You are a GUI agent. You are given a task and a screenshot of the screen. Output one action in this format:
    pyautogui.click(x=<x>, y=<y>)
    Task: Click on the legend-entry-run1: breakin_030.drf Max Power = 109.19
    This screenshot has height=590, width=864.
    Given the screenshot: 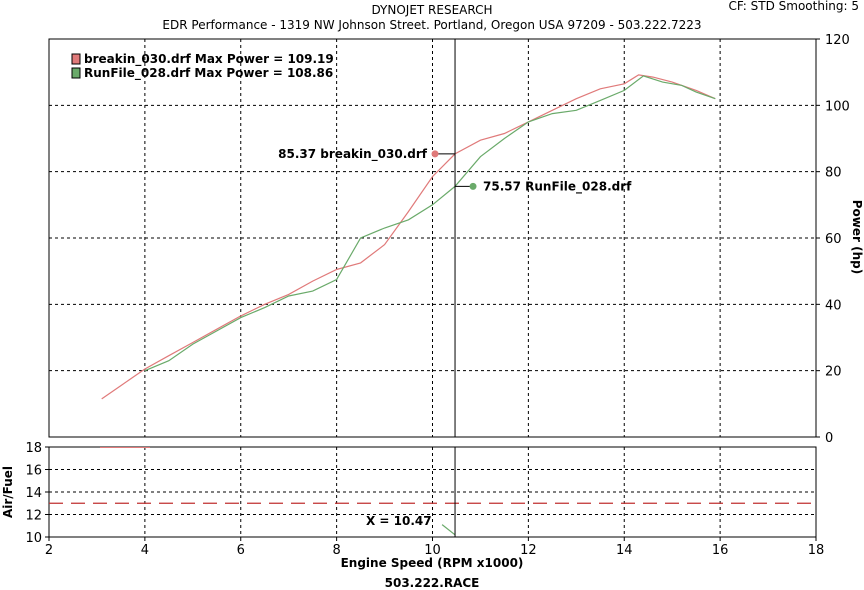 What is the action you would take?
    pyautogui.click(x=209, y=59)
    